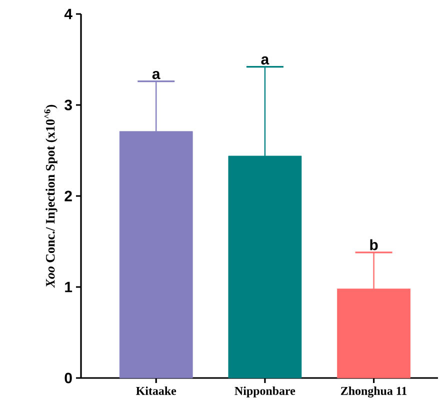 The width and height of the screenshot is (440, 414). What do you see at coordinates (265, 392) in the screenshot?
I see `x-tick-label: Nipponbare` at bounding box center [265, 392].